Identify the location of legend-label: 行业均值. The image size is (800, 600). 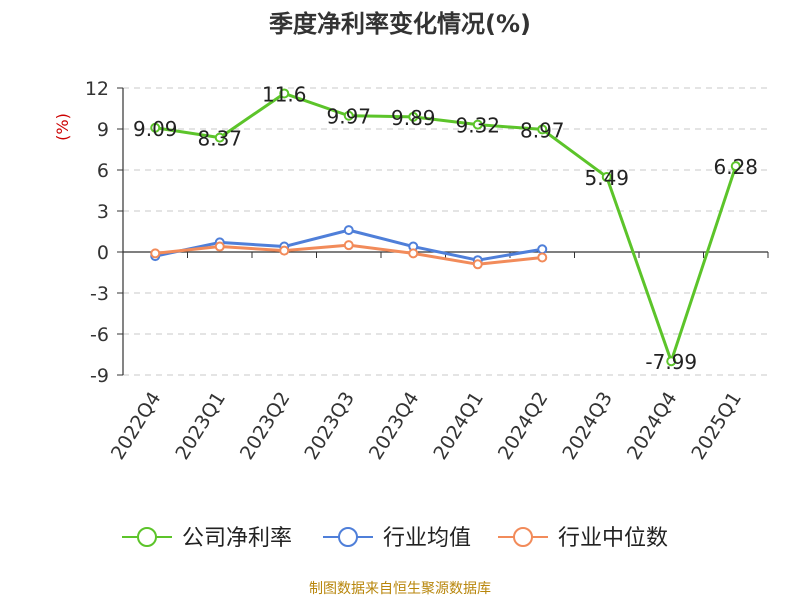
(427, 538).